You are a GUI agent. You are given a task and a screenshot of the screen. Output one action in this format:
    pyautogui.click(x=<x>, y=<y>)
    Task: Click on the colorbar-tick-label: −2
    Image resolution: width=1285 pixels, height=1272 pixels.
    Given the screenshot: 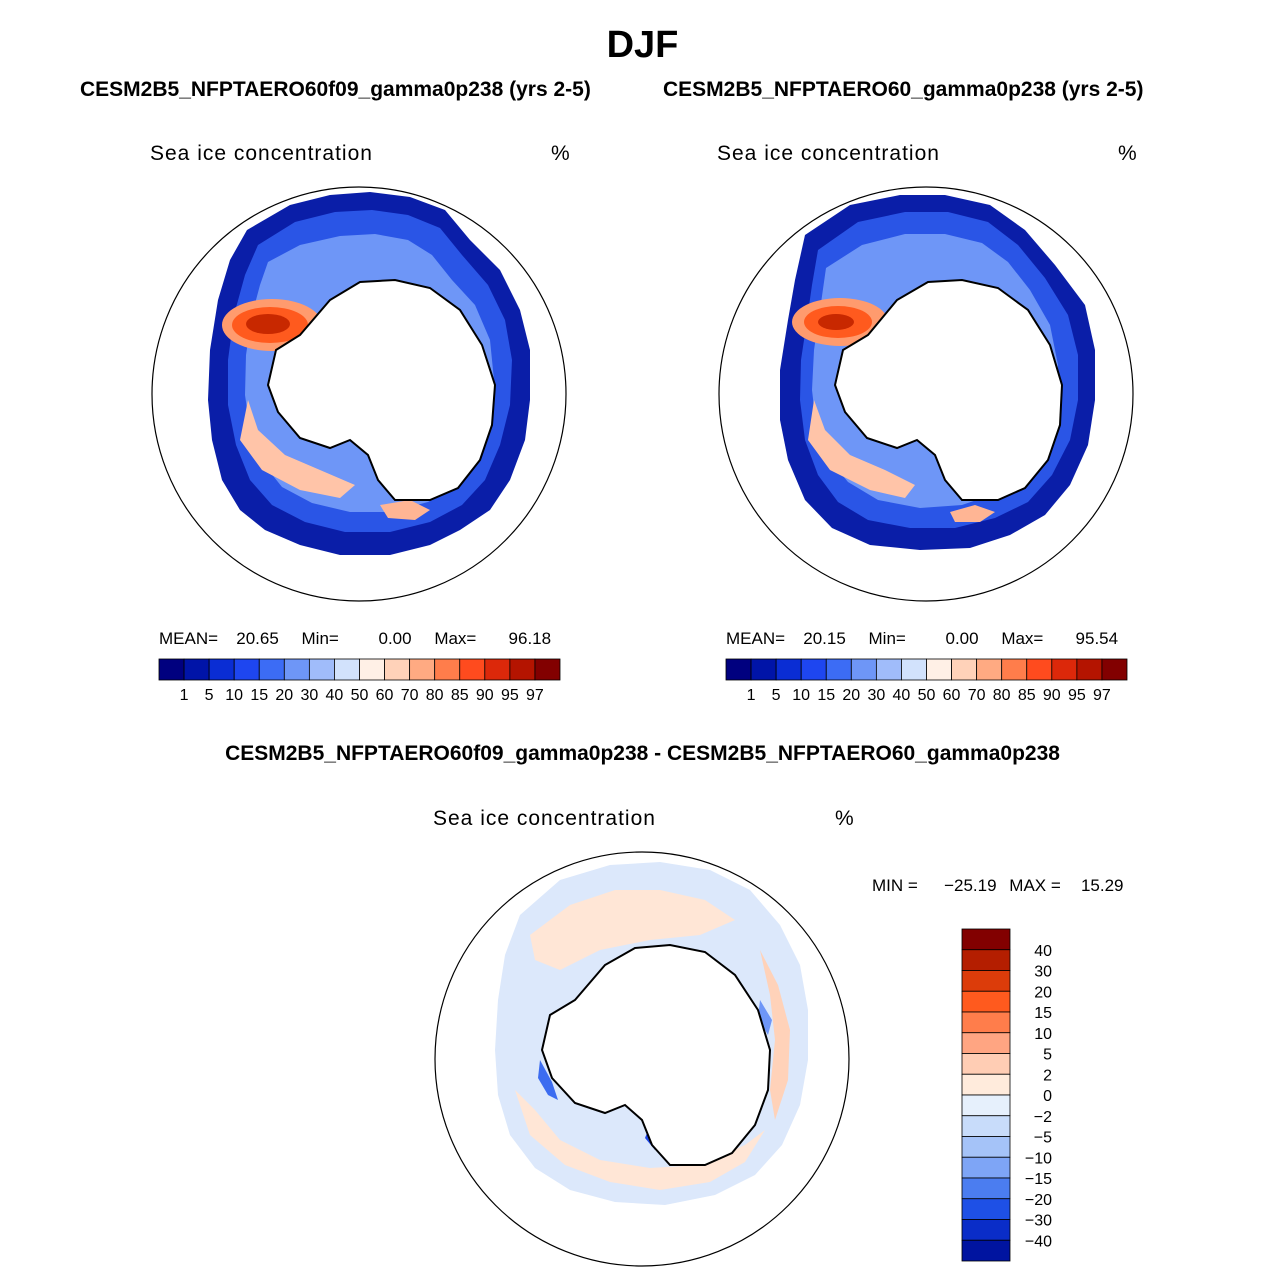 What is the action you would take?
    pyautogui.click(x=1043, y=1117)
    